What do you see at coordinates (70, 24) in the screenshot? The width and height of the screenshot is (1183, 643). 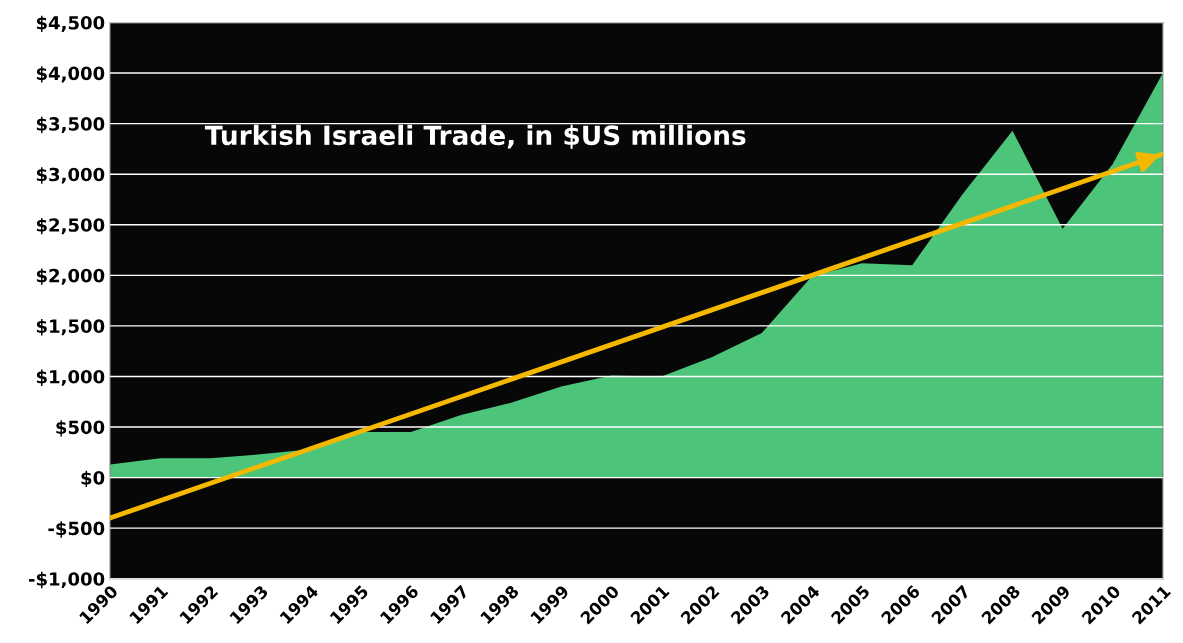 I see `y-tick-label: $4,500` at bounding box center [70, 24].